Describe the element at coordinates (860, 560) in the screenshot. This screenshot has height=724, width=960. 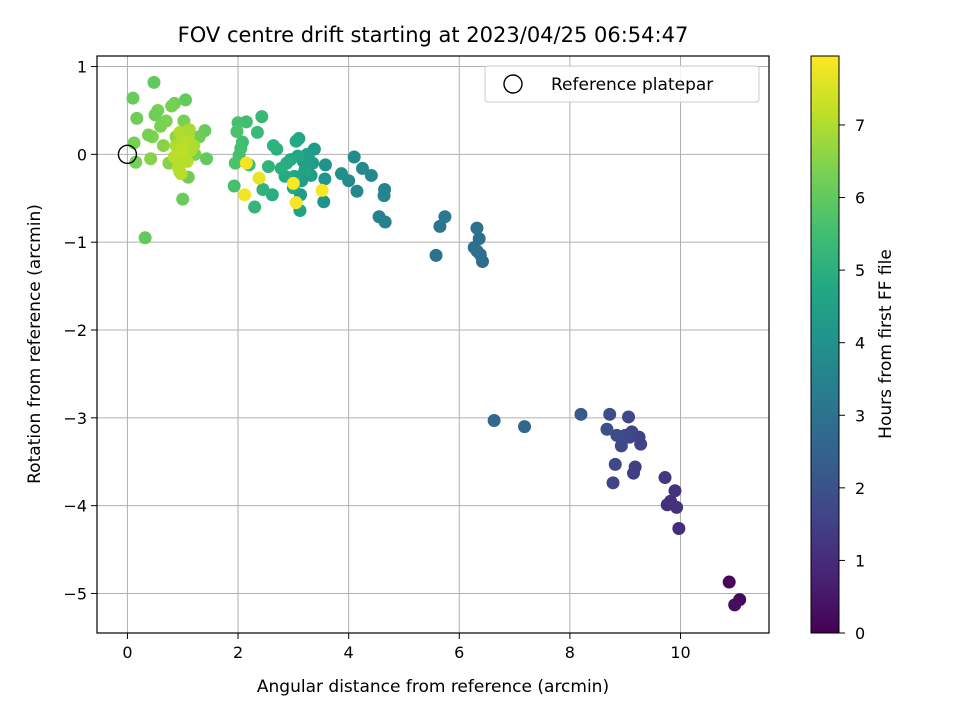
I see `colorbar-tick-label: 1` at that location.